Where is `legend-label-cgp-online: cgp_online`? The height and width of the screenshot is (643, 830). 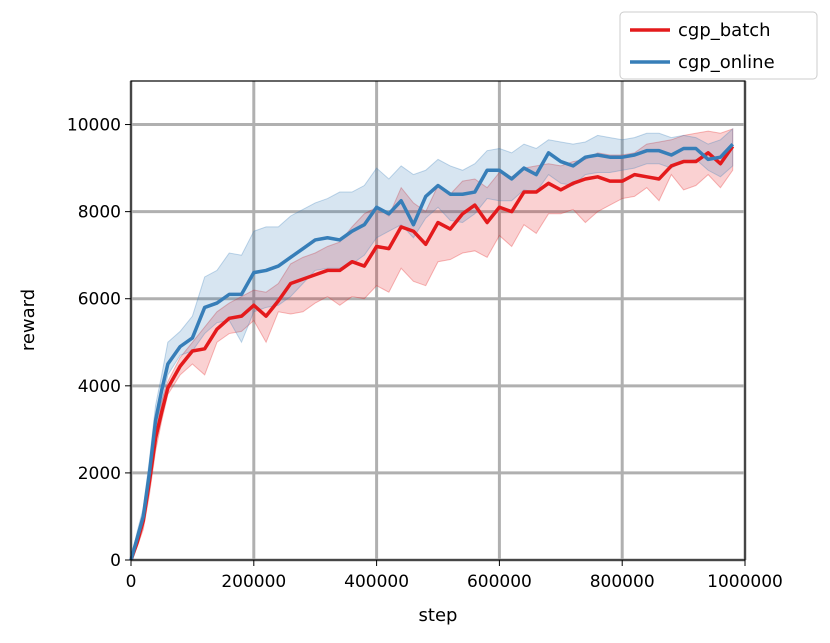 legend-label-cgp-online: cgp_online is located at coordinates (726, 62).